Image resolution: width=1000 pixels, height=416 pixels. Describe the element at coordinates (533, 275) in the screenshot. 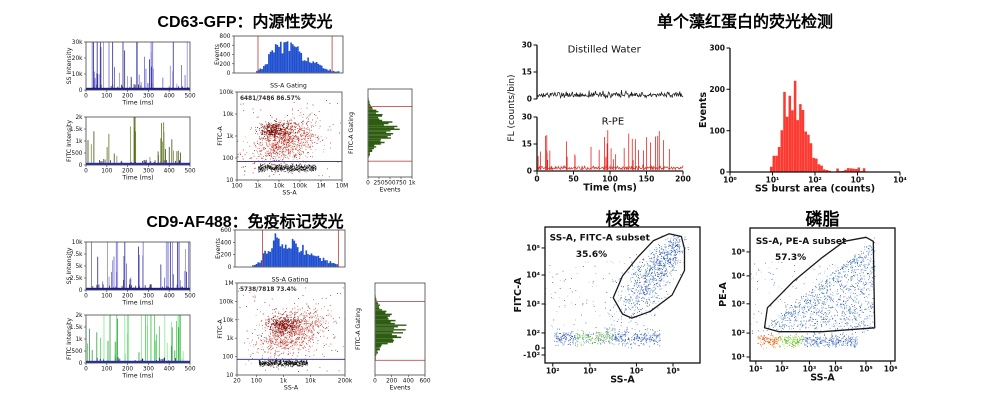

I see `y-tick-label: 10⁴` at that location.